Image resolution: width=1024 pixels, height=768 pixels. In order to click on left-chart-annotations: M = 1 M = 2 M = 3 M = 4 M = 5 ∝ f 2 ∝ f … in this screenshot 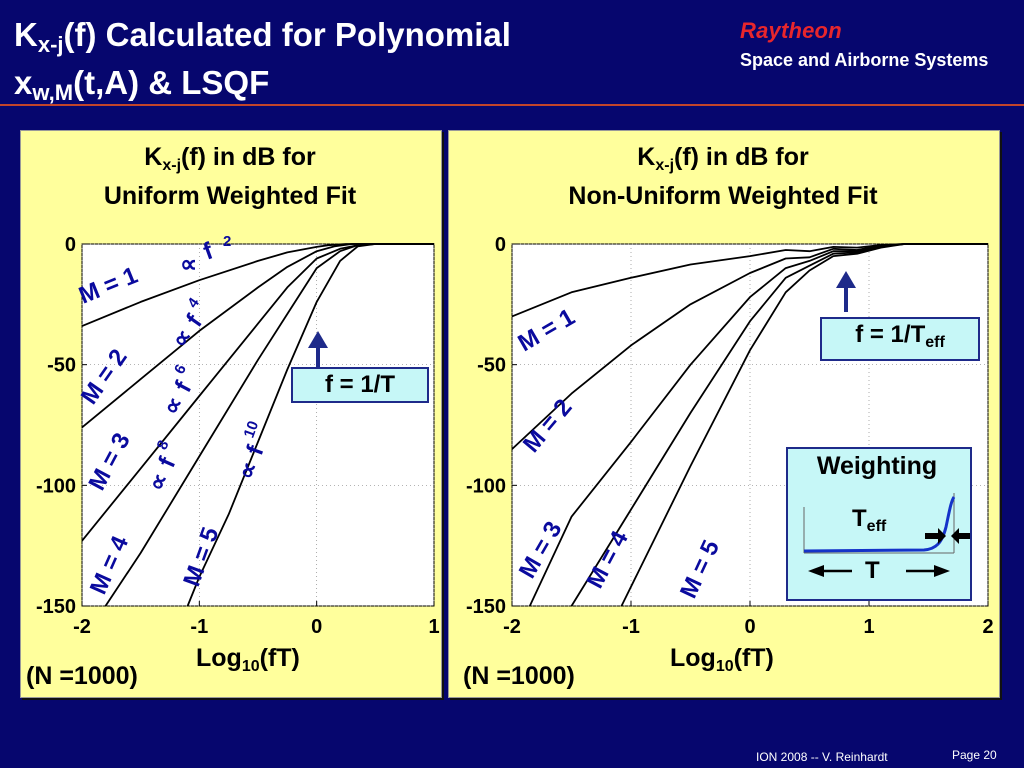, I will do `click(201, 415)`.